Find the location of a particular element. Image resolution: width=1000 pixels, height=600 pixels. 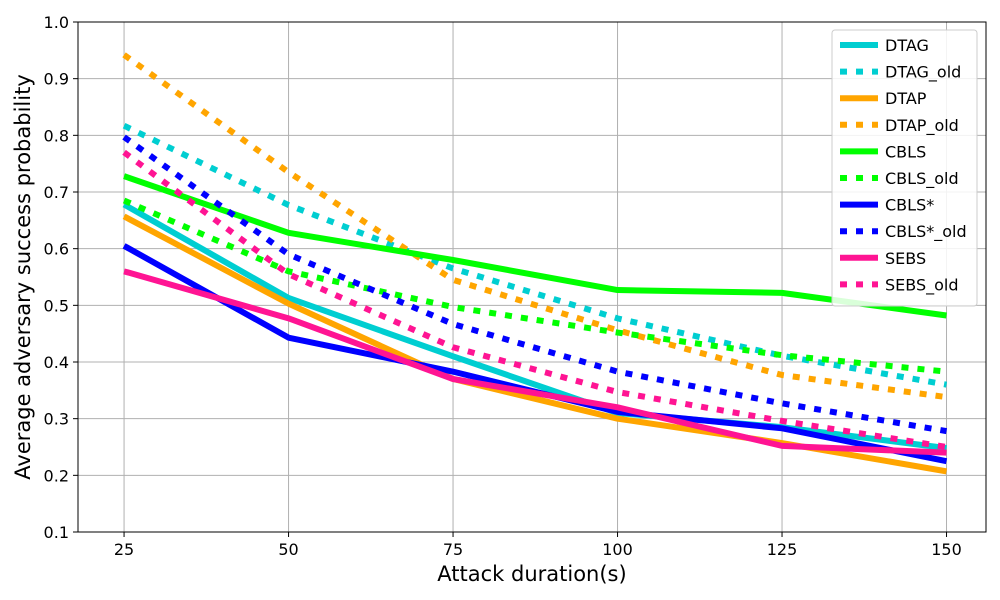

x-axis-title: Attack duration(s) is located at coordinates (531, 574).